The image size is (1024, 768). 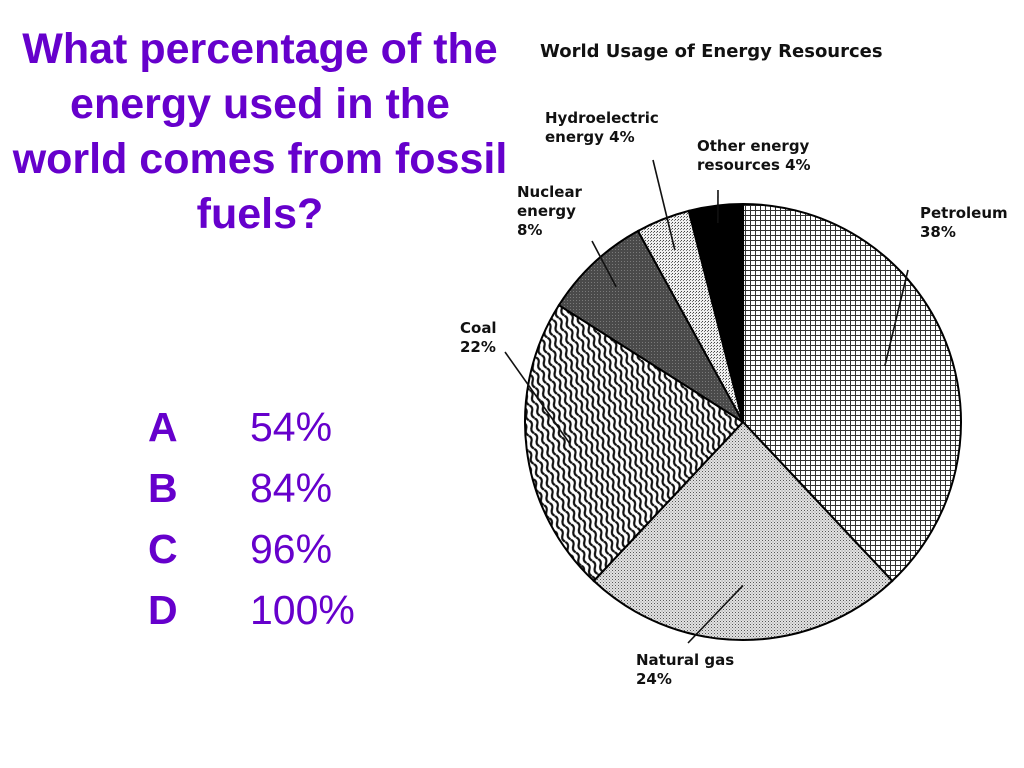 What do you see at coordinates (163, 427) in the screenshot?
I see `choice-letter: A` at bounding box center [163, 427].